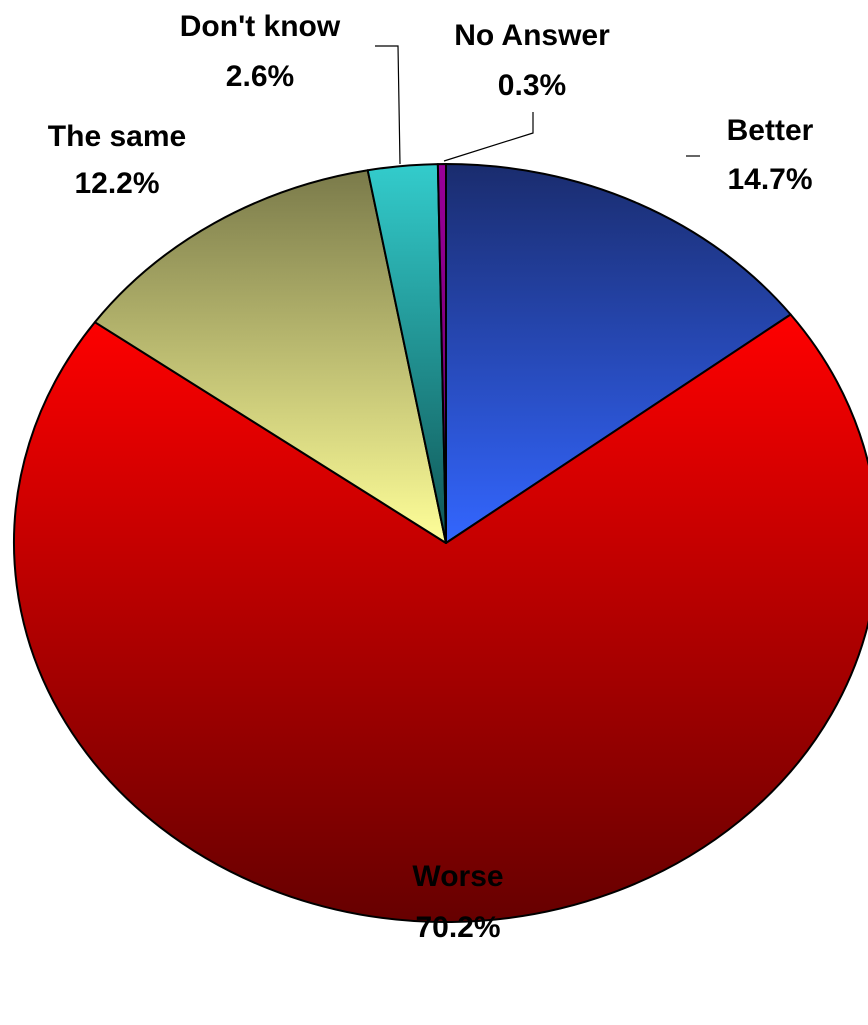 Image resolution: width=868 pixels, height=1025 pixels. What do you see at coordinates (260, 51) in the screenshot?
I see `data-label-don-t-know: Don't know 2.6%` at bounding box center [260, 51].